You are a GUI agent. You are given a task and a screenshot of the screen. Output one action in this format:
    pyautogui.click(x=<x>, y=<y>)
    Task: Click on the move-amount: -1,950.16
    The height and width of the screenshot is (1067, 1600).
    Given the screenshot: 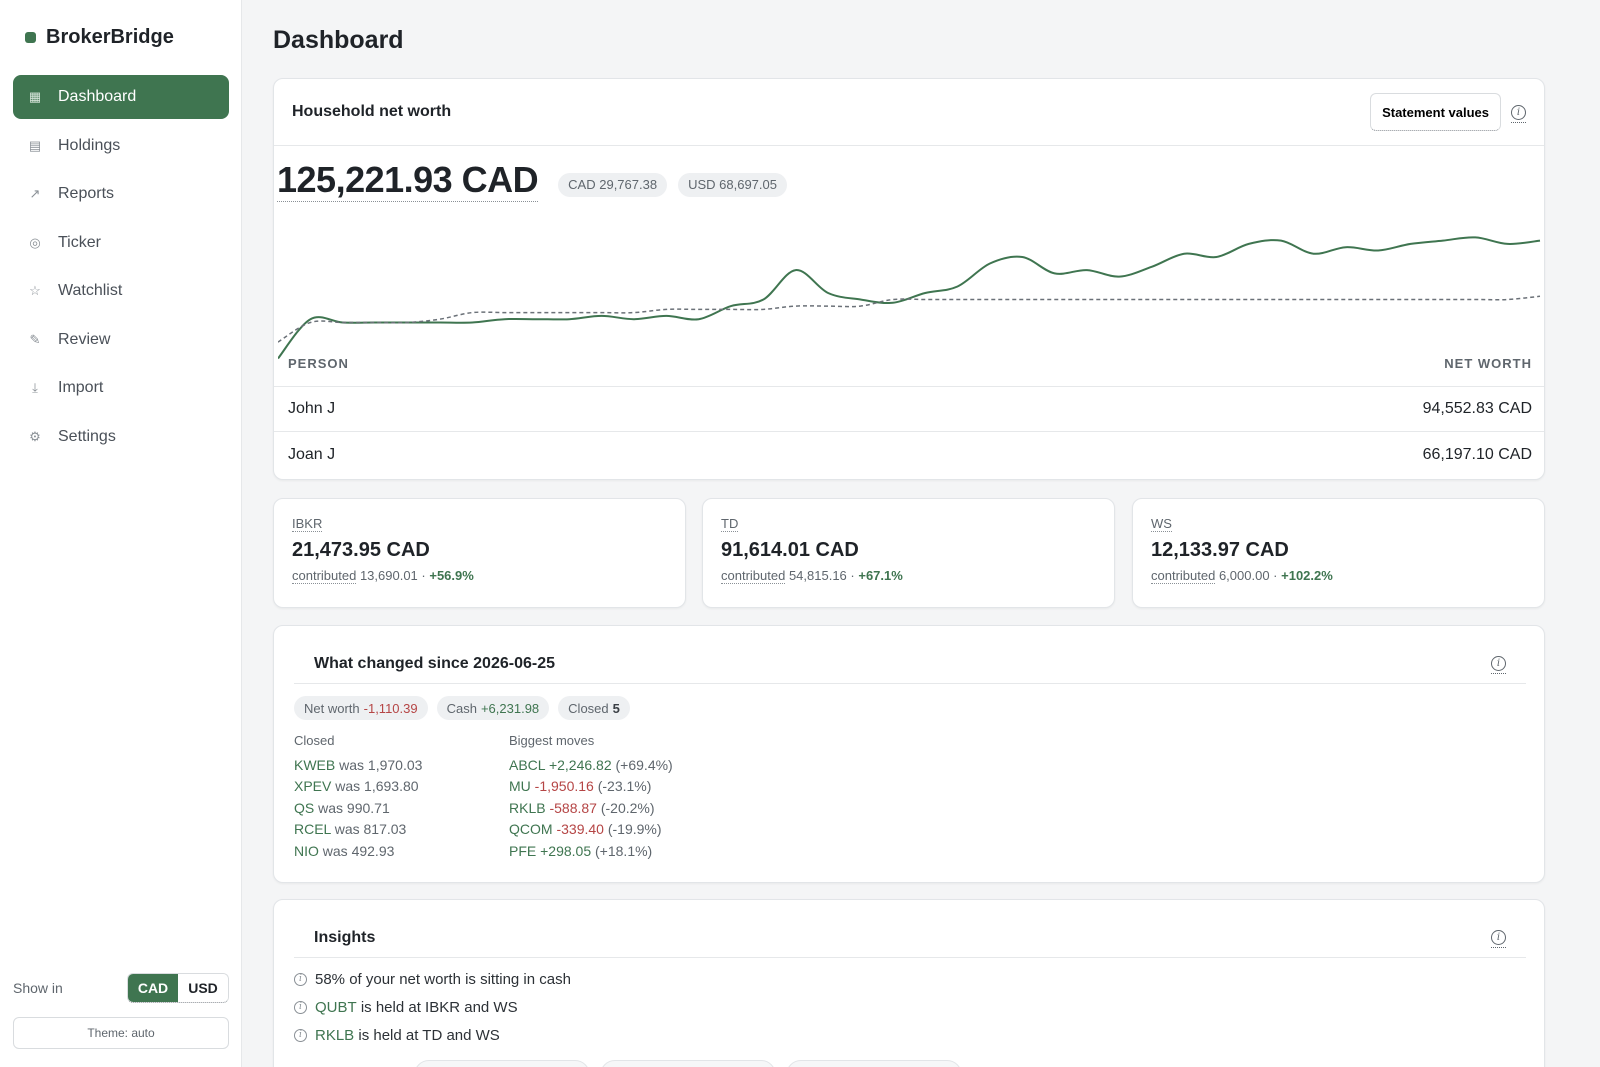 What is the action you would take?
    pyautogui.click(x=564, y=786)
    